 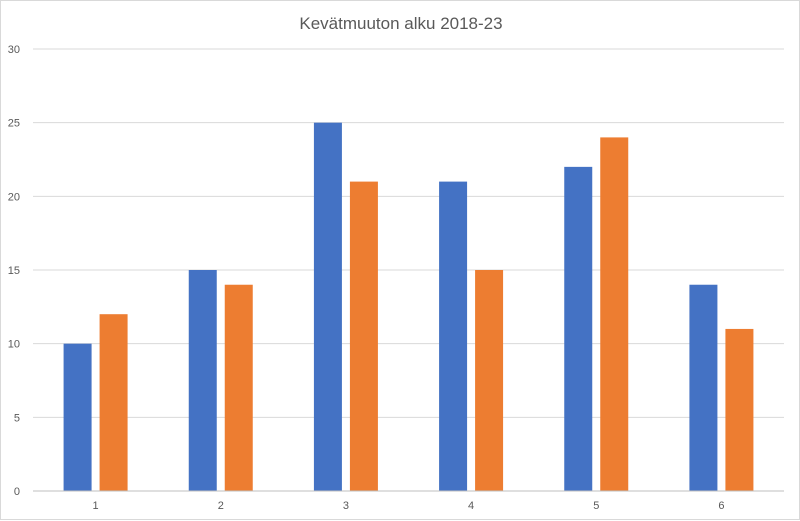 What do you see at coordinates (471, 506) in the screenshot?
I see `x-tick-label: 4` at bounding box center [471, 506].